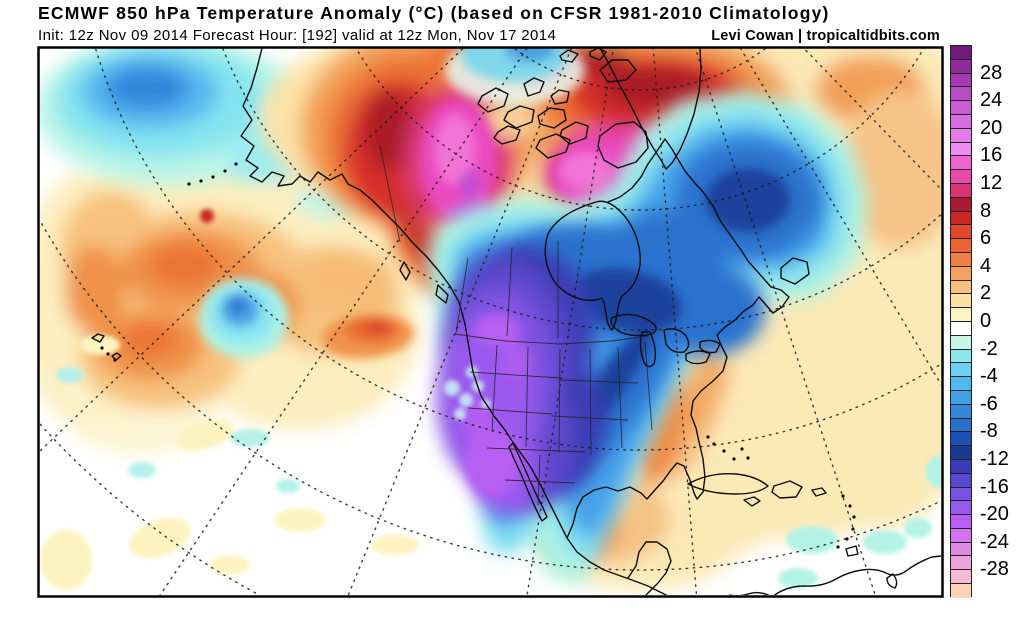  Describe the element at coordinates (986, 293) in the screenshot. I see `colorbar-label: 2` at that location.